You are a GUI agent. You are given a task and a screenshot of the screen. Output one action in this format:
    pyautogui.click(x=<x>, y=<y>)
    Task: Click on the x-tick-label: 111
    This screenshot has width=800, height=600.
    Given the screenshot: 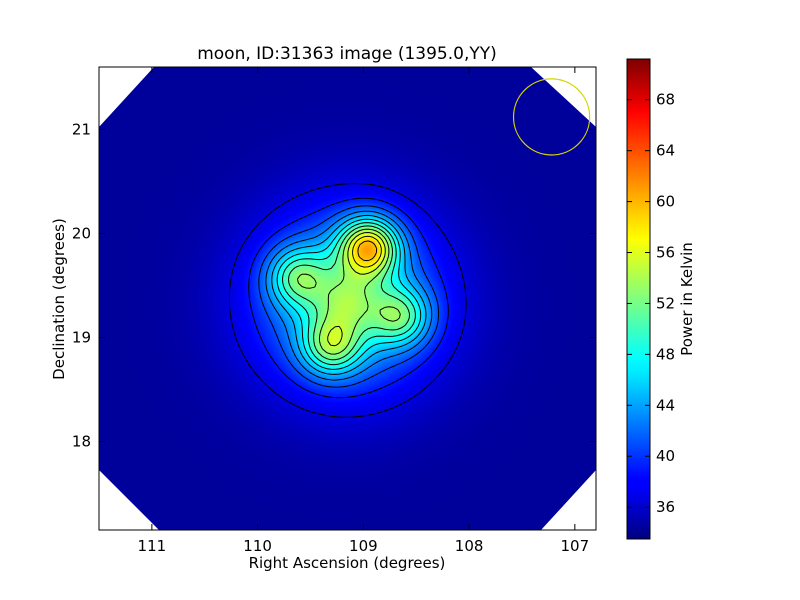 What is the action you would take?
    pyautogui.click(x=152, y=546)
    